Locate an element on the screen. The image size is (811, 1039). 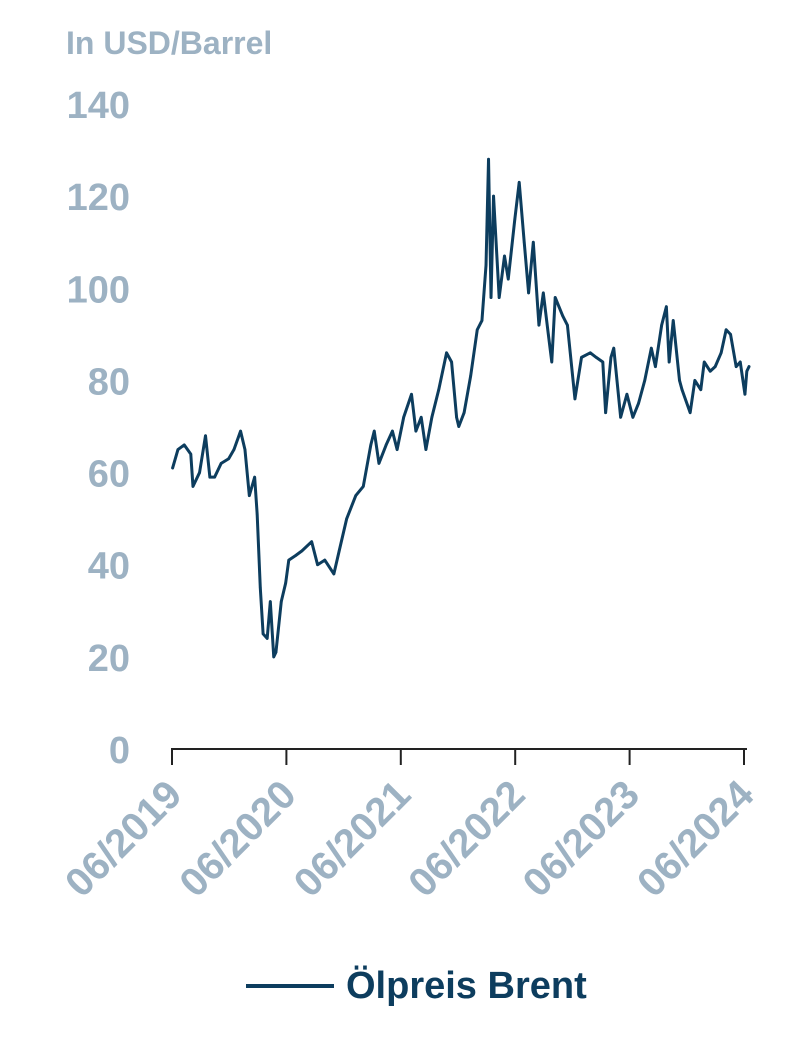
legend: Ölpreis Brent is located at coordinates (416, 986).